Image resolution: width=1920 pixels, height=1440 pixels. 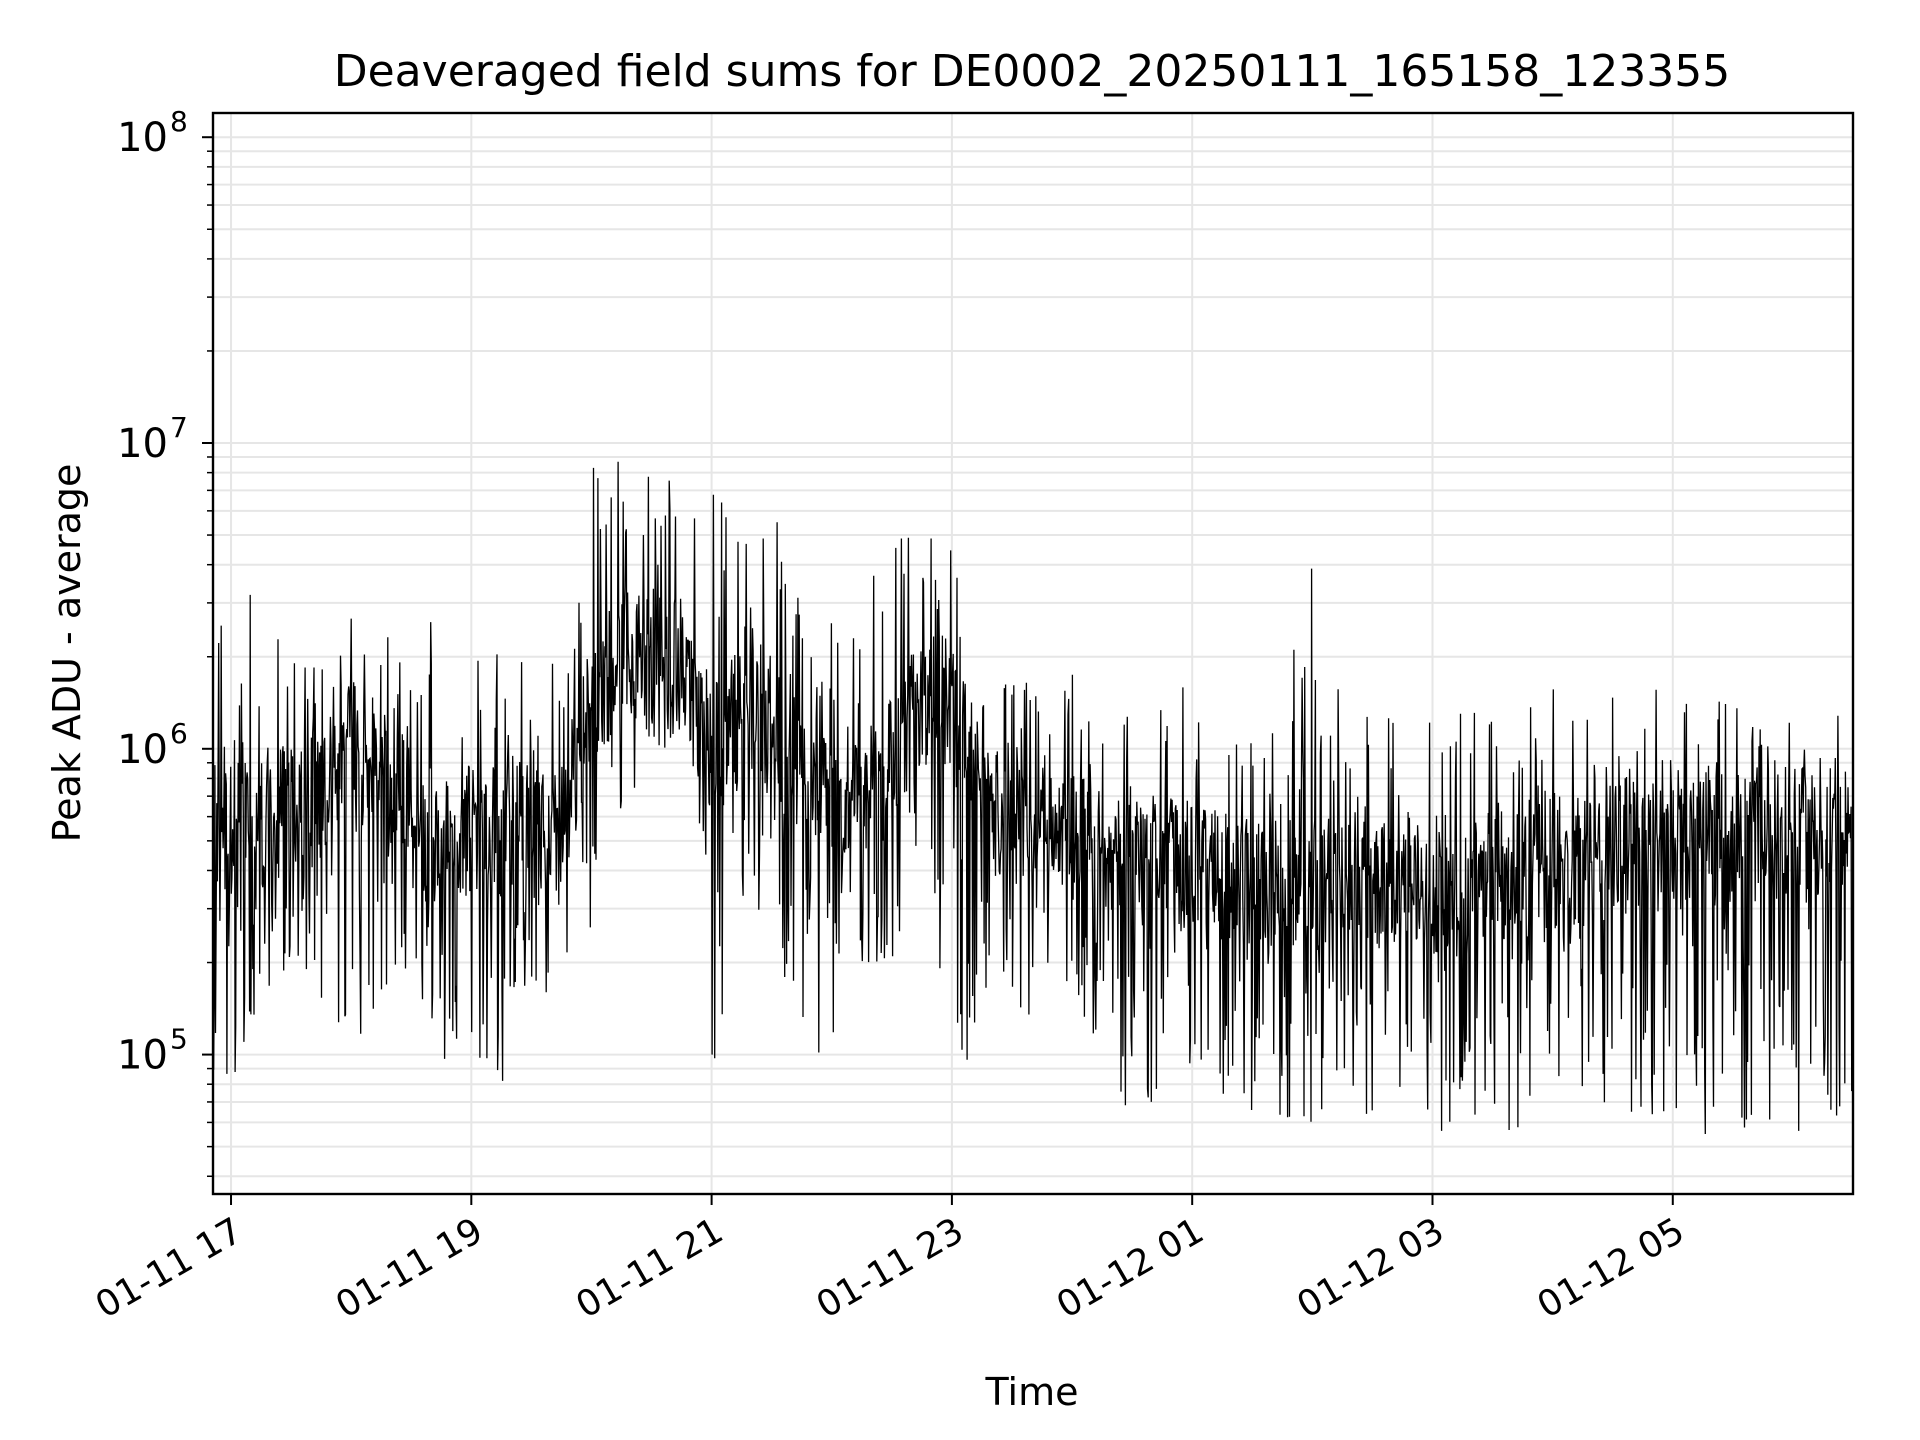 What do you see at coordinates (169, 1268) in the screenshot?
I see `x-tick-label: 01-11 17` at bounding box center [169, 1268].